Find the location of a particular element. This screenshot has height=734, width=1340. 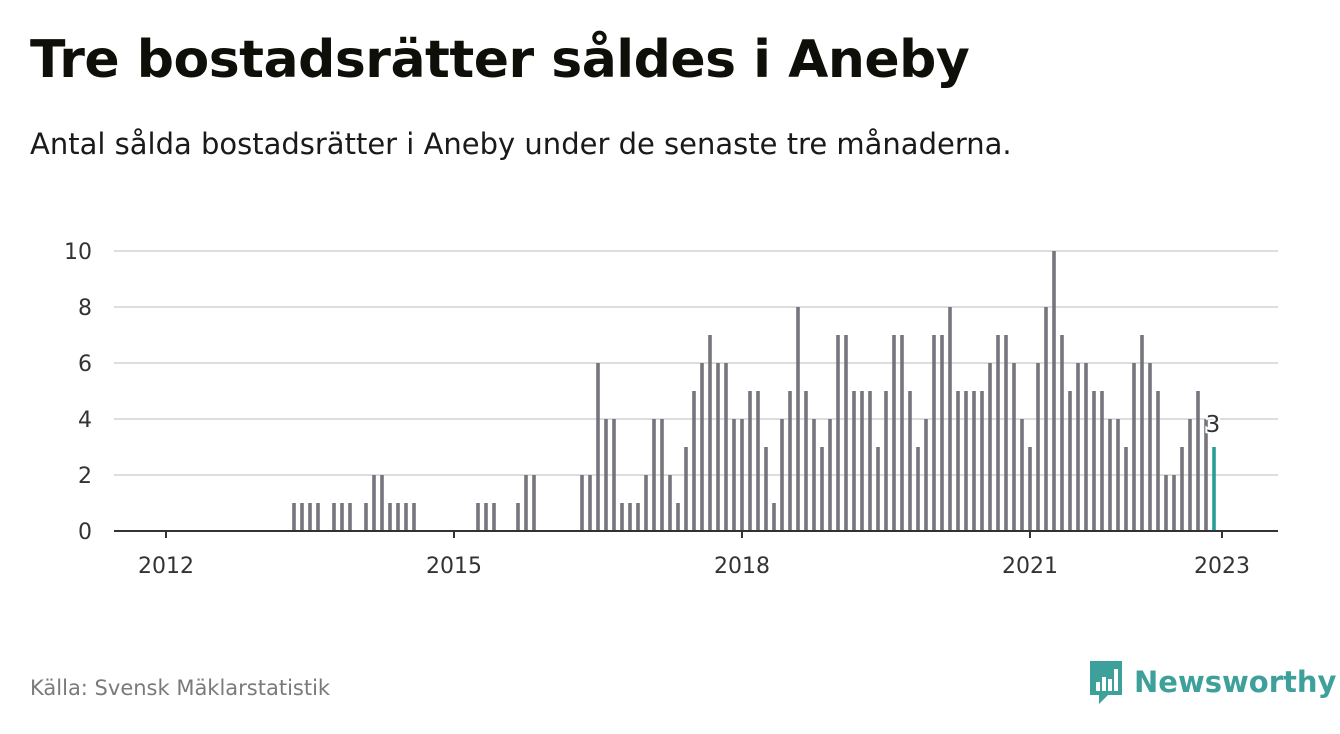

y-tick-label: 6 is located at coordinates (85, 364).